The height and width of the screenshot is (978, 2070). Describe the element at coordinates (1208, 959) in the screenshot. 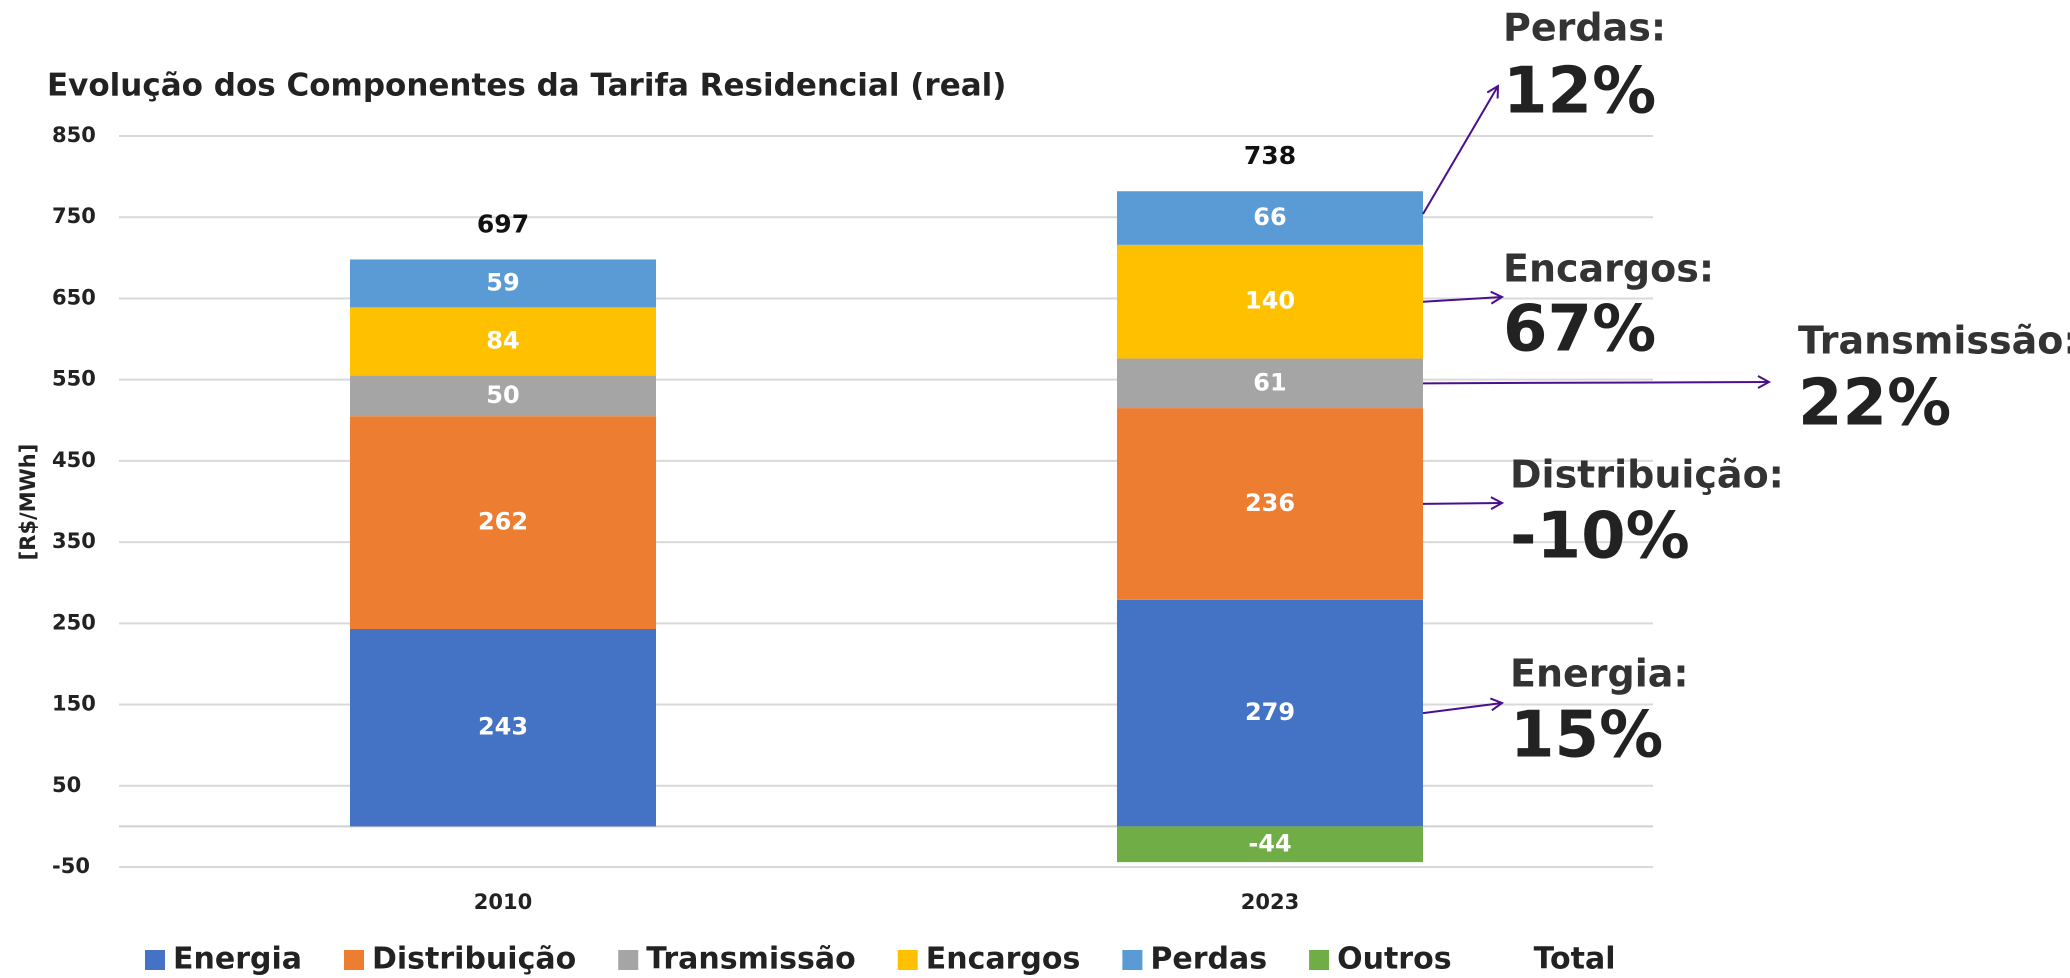

I see `legend-label: Perdas` at that location.